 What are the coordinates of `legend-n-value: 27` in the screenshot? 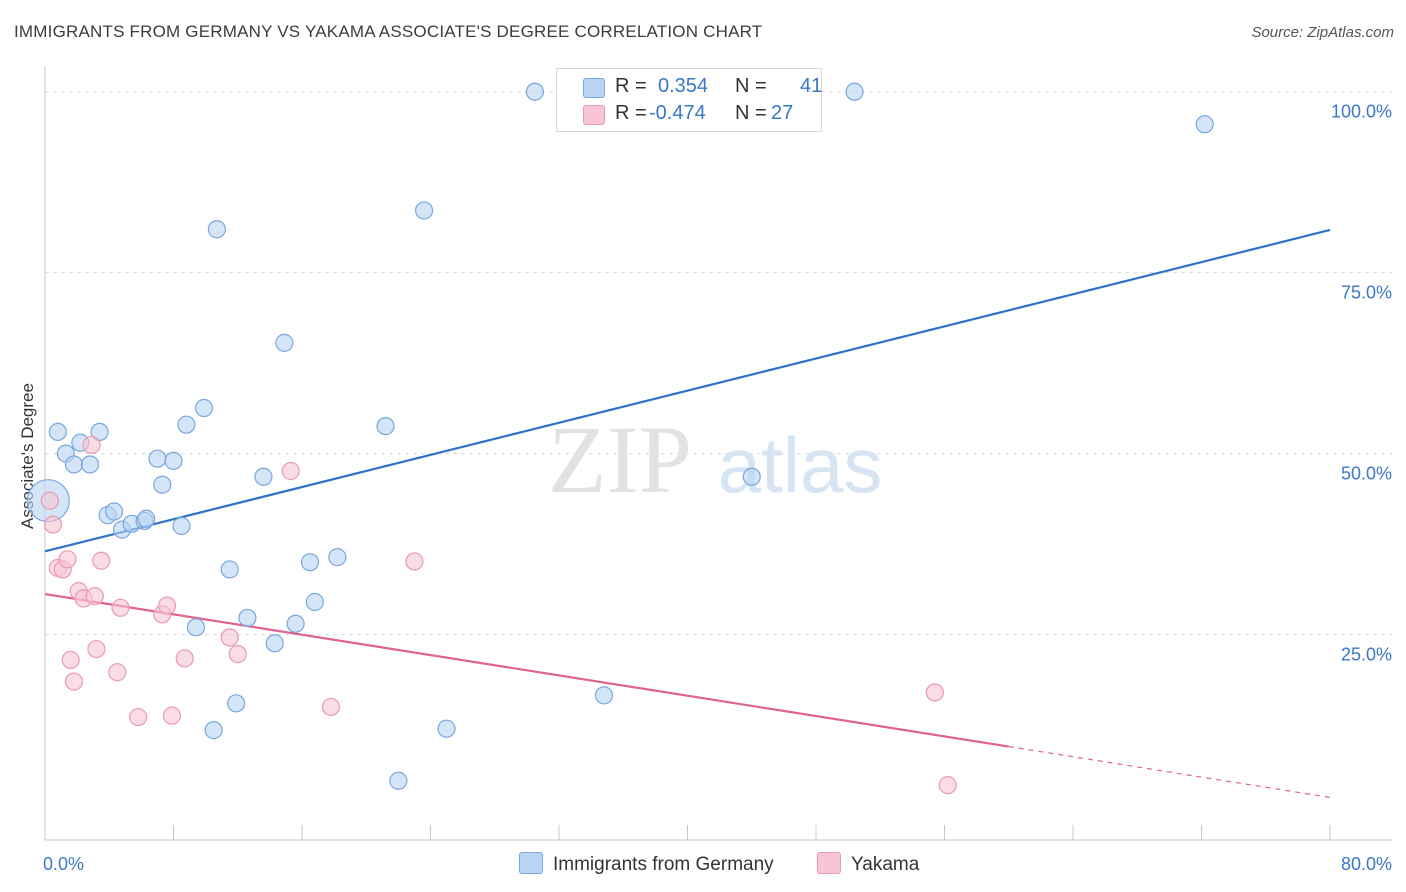 It's located at (782, 113).